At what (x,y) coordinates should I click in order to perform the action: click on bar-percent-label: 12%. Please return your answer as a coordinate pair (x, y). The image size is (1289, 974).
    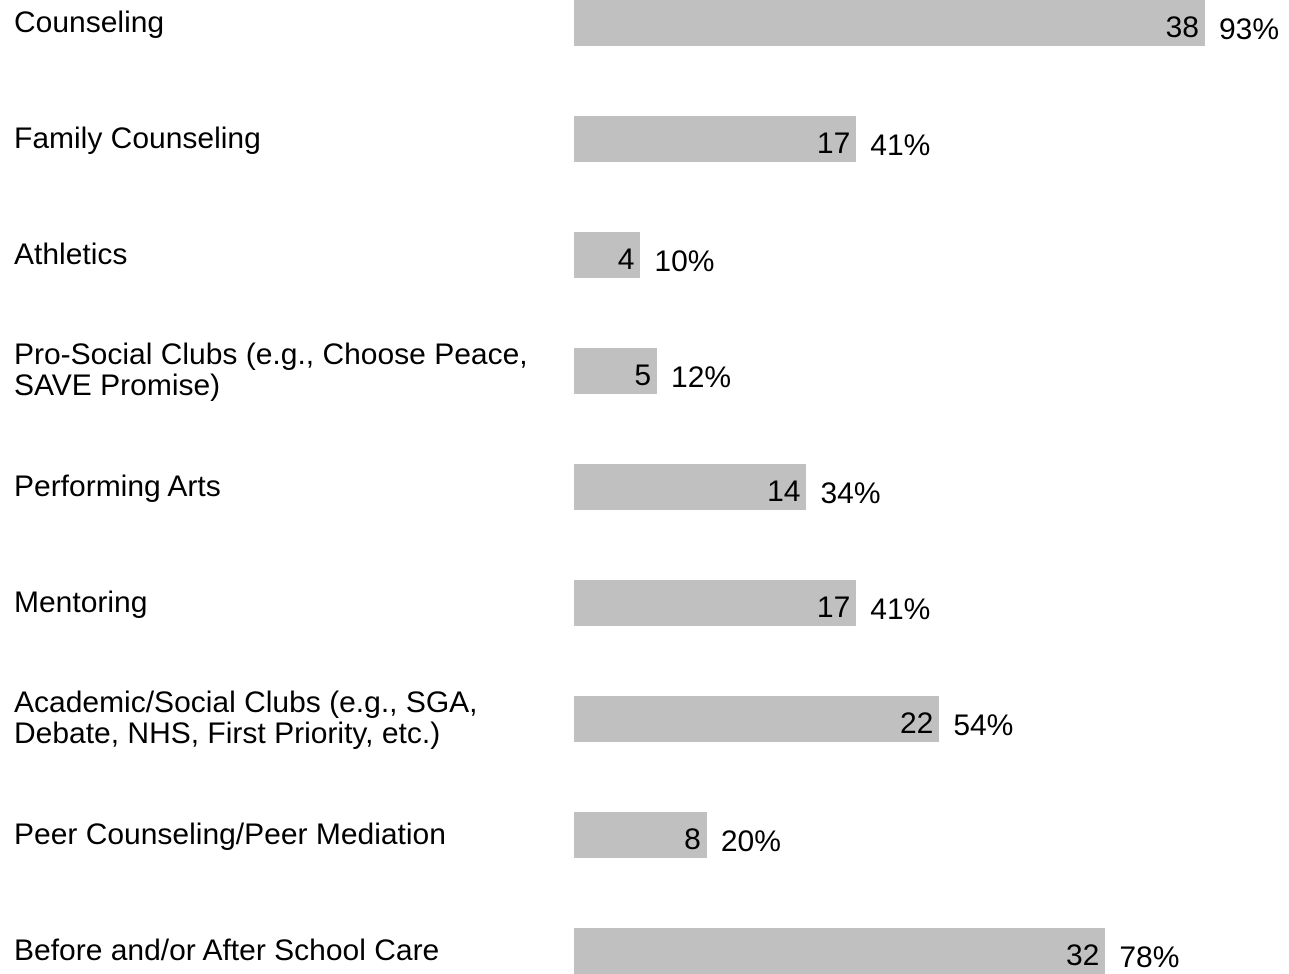
    Looking at the image, I should click on (701, 377).